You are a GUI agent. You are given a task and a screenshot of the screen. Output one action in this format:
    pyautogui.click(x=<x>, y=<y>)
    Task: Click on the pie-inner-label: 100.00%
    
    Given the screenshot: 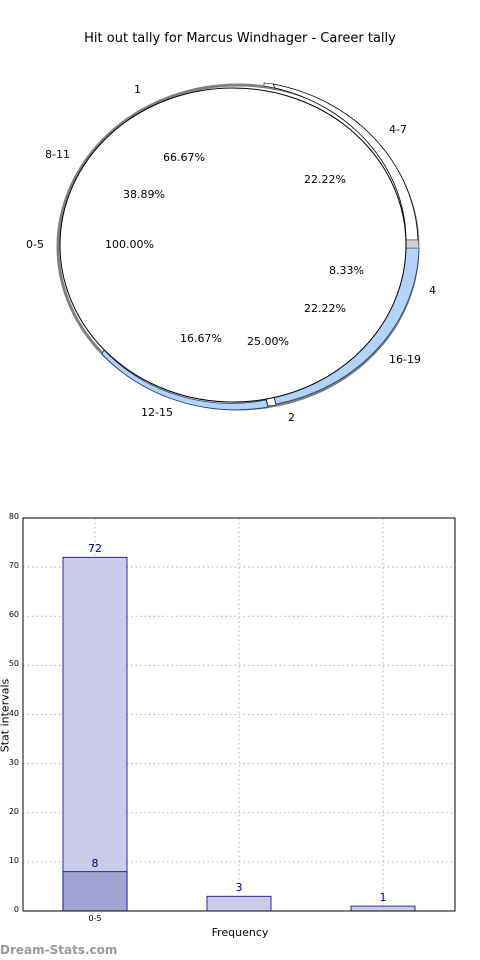 What is the action you would take?
    pyautogui.click(x=129, y=244)
    